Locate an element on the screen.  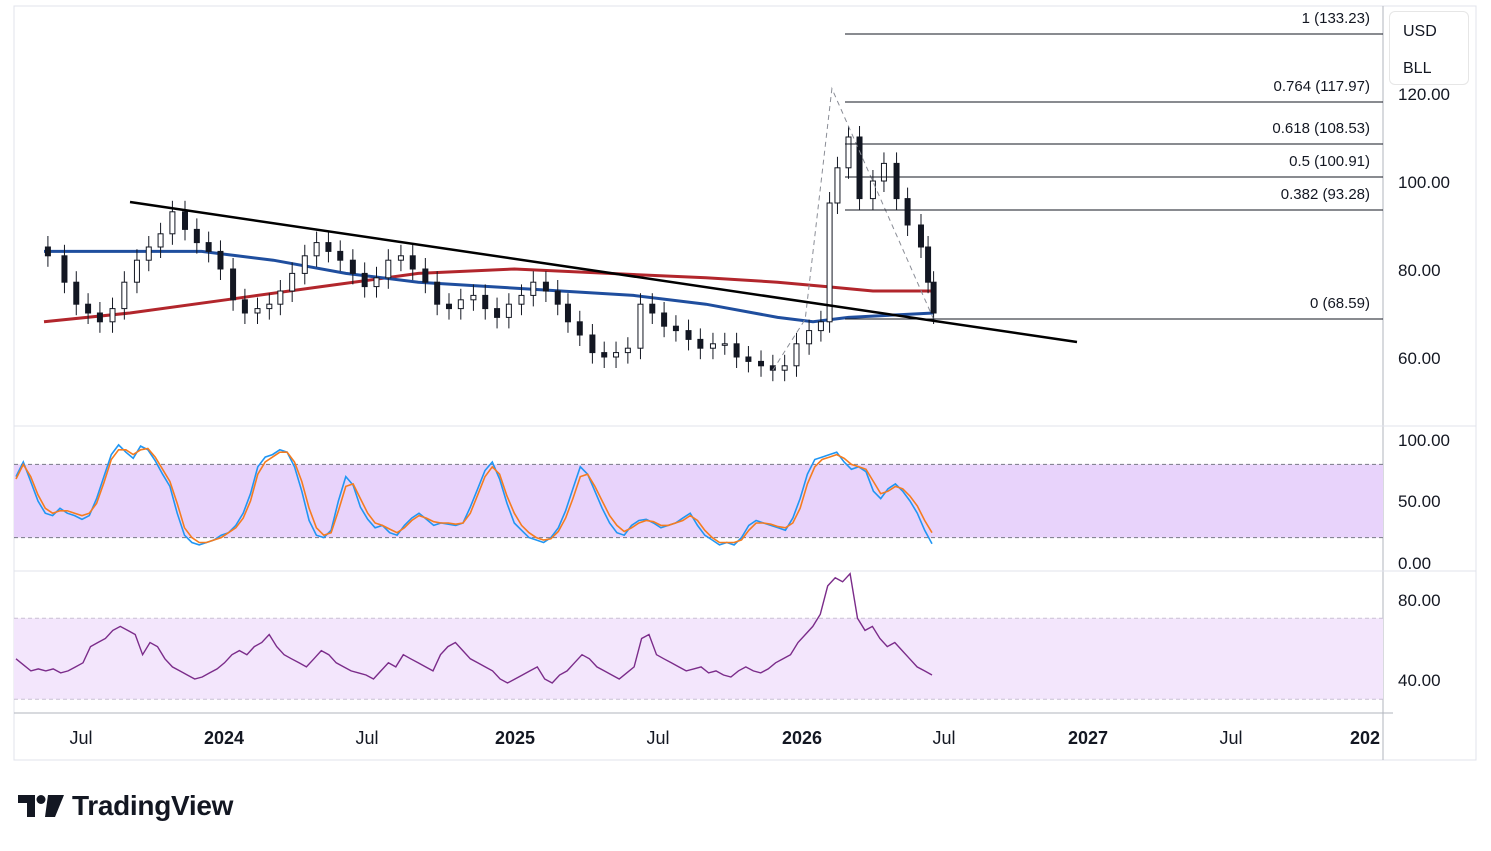
stochastic-lines is located at coordinates (474, 494).